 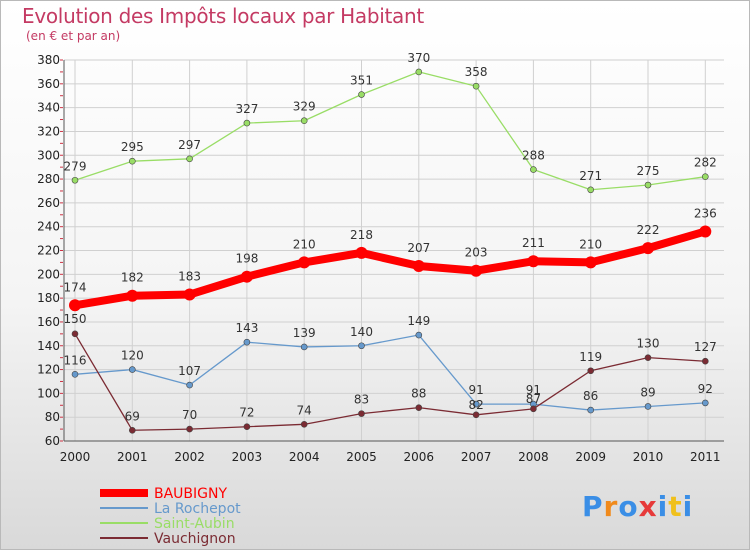 What do you see at coordinates (48, 274) in the screenshot?
I see `y-tick-label: 200` at bounding box center [48, 274].